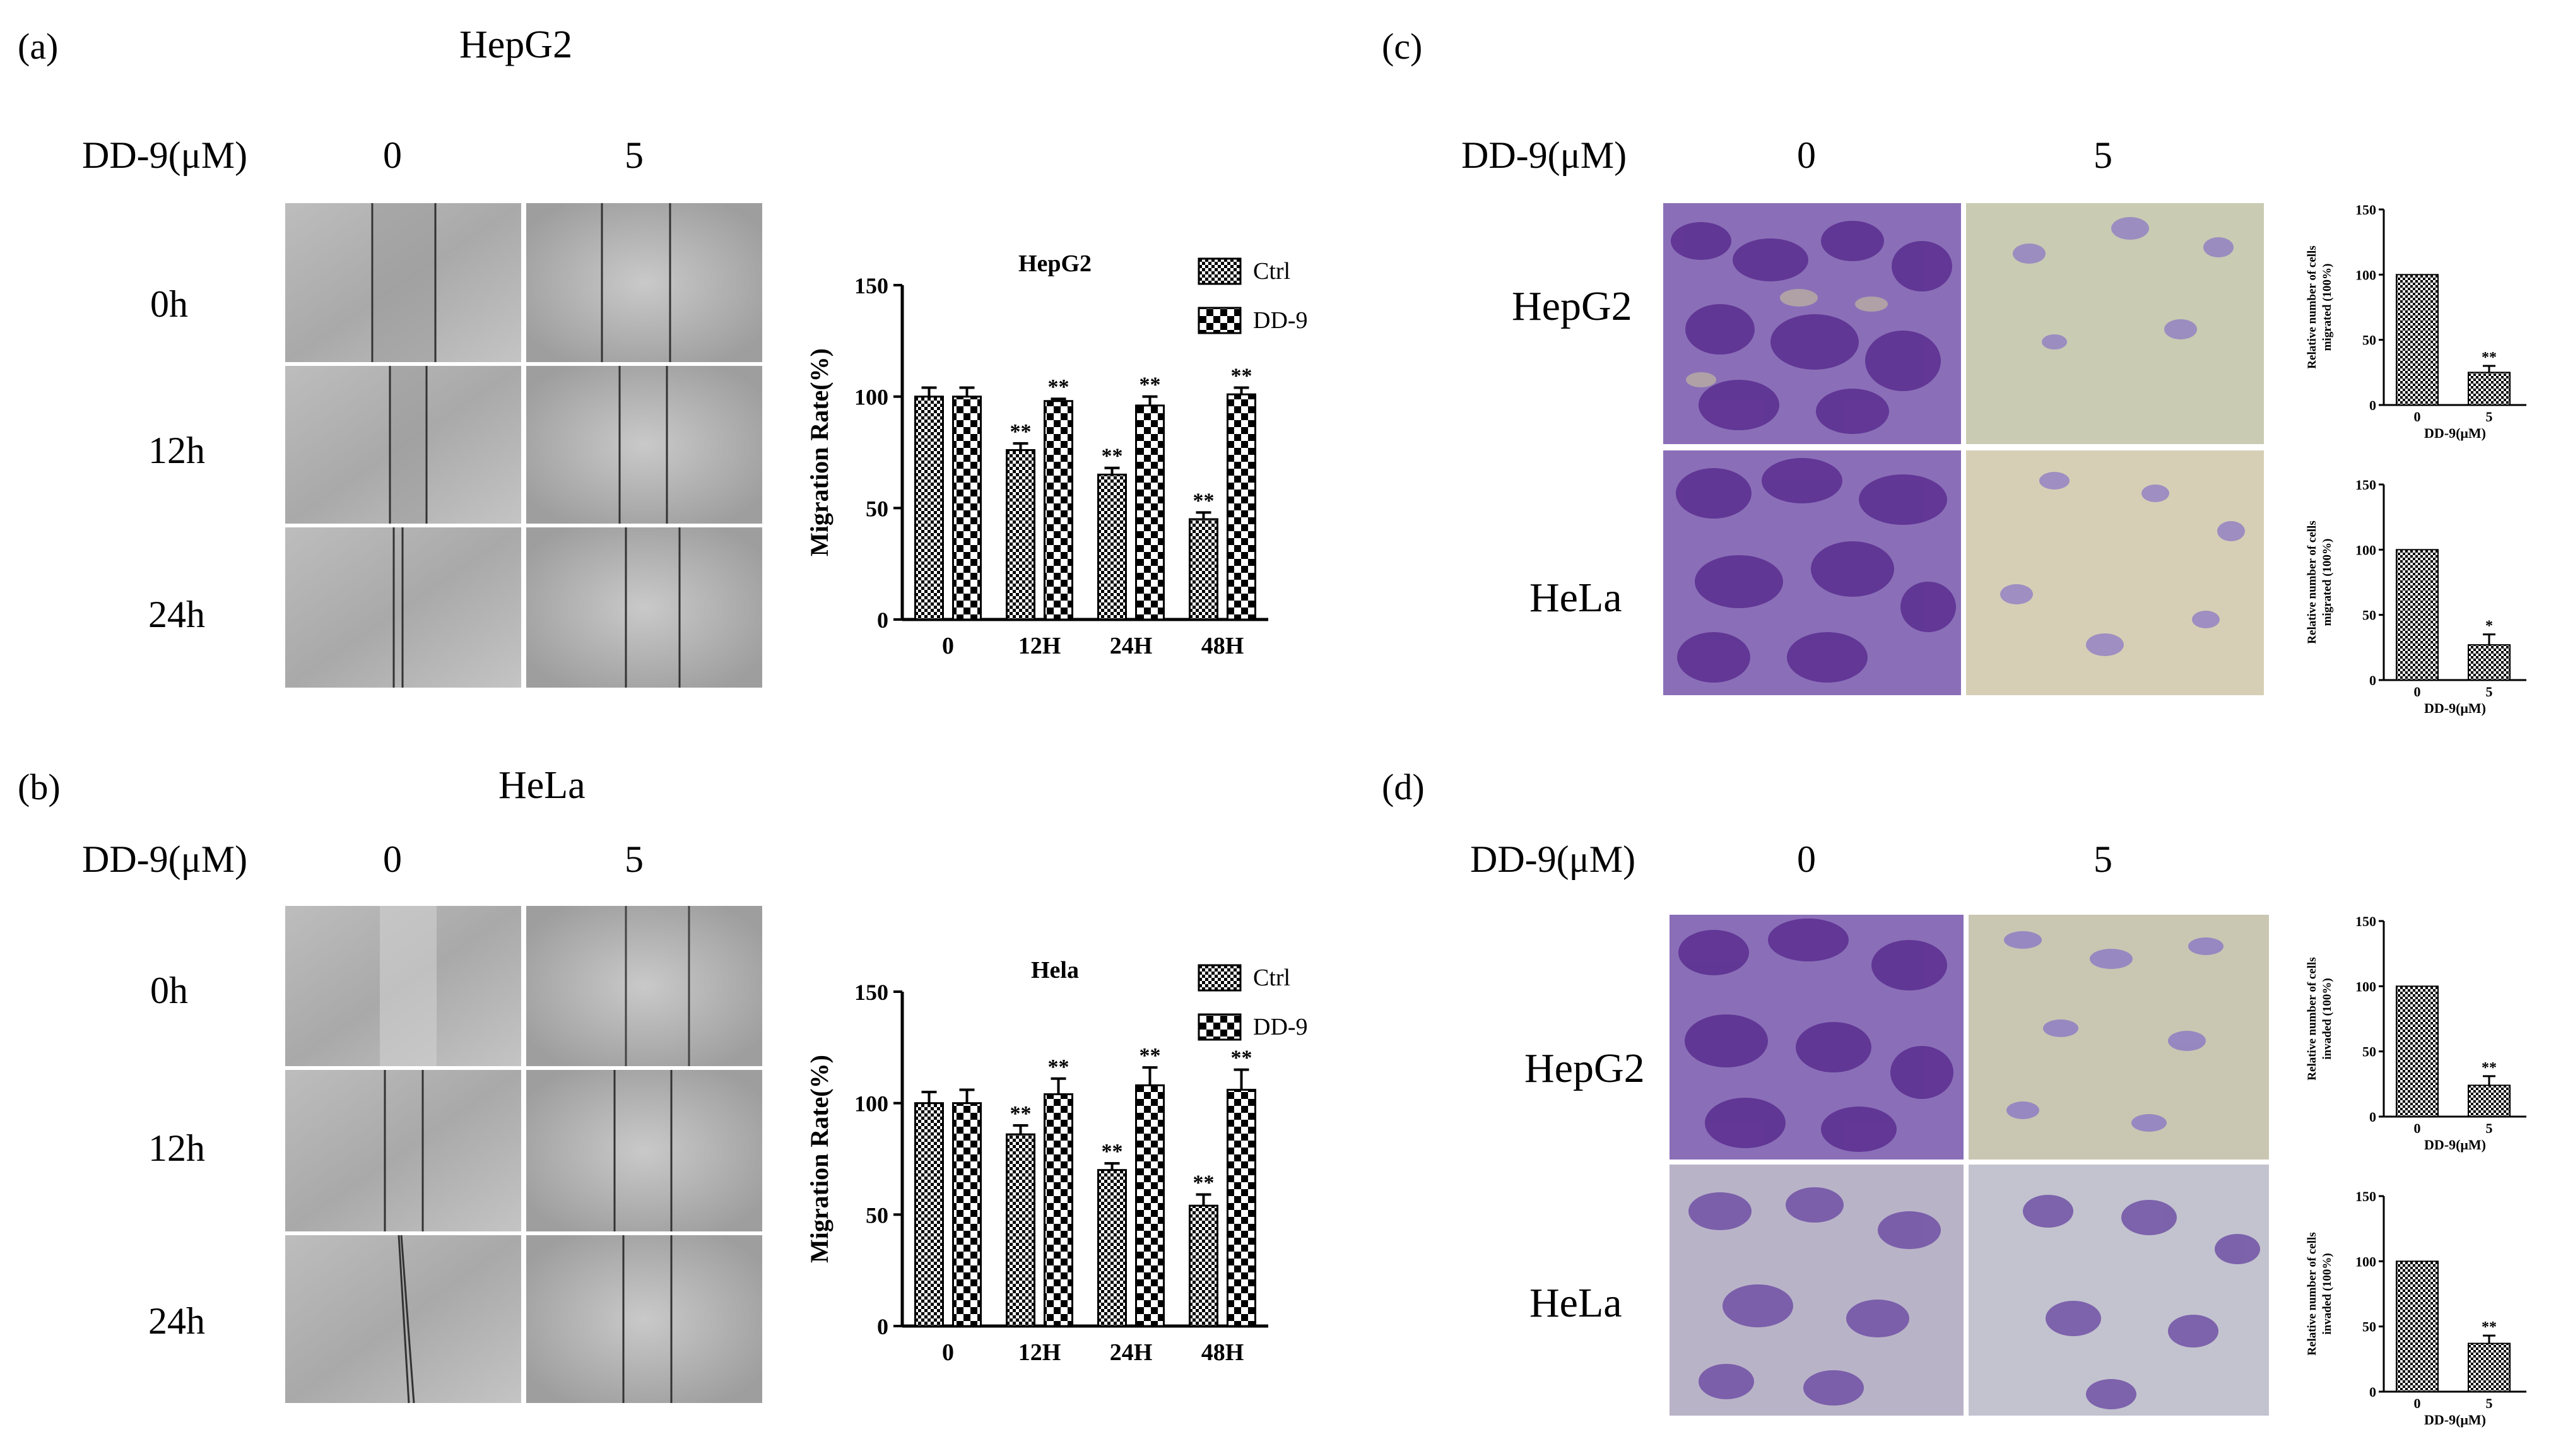 The image size is (2568, 1456). Describe the element at coordinates (644, 1150) in the screenshot. I see `micrograph-b-12h-dd9` at that location.